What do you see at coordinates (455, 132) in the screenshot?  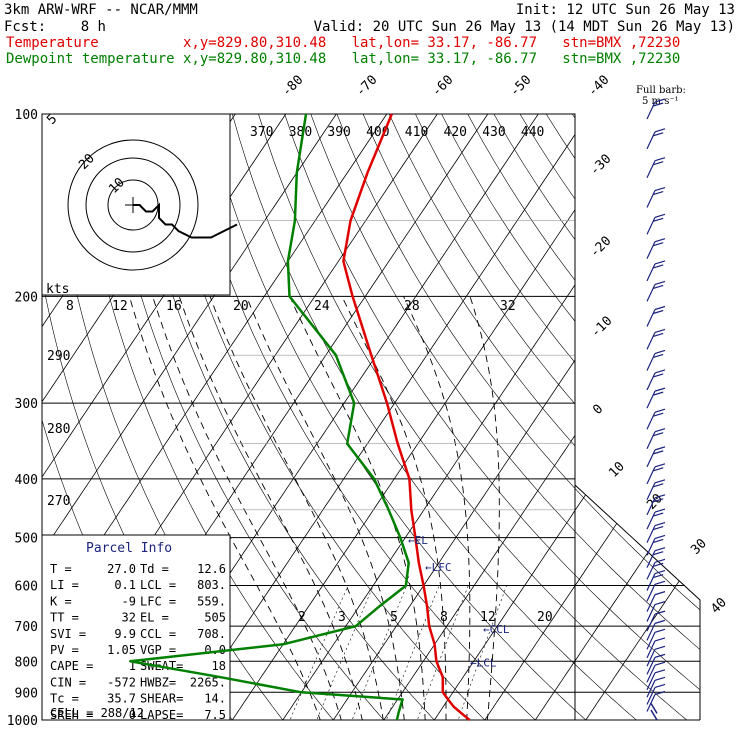 I see `theta-label-420: 420` at bounding box center [455, 132].